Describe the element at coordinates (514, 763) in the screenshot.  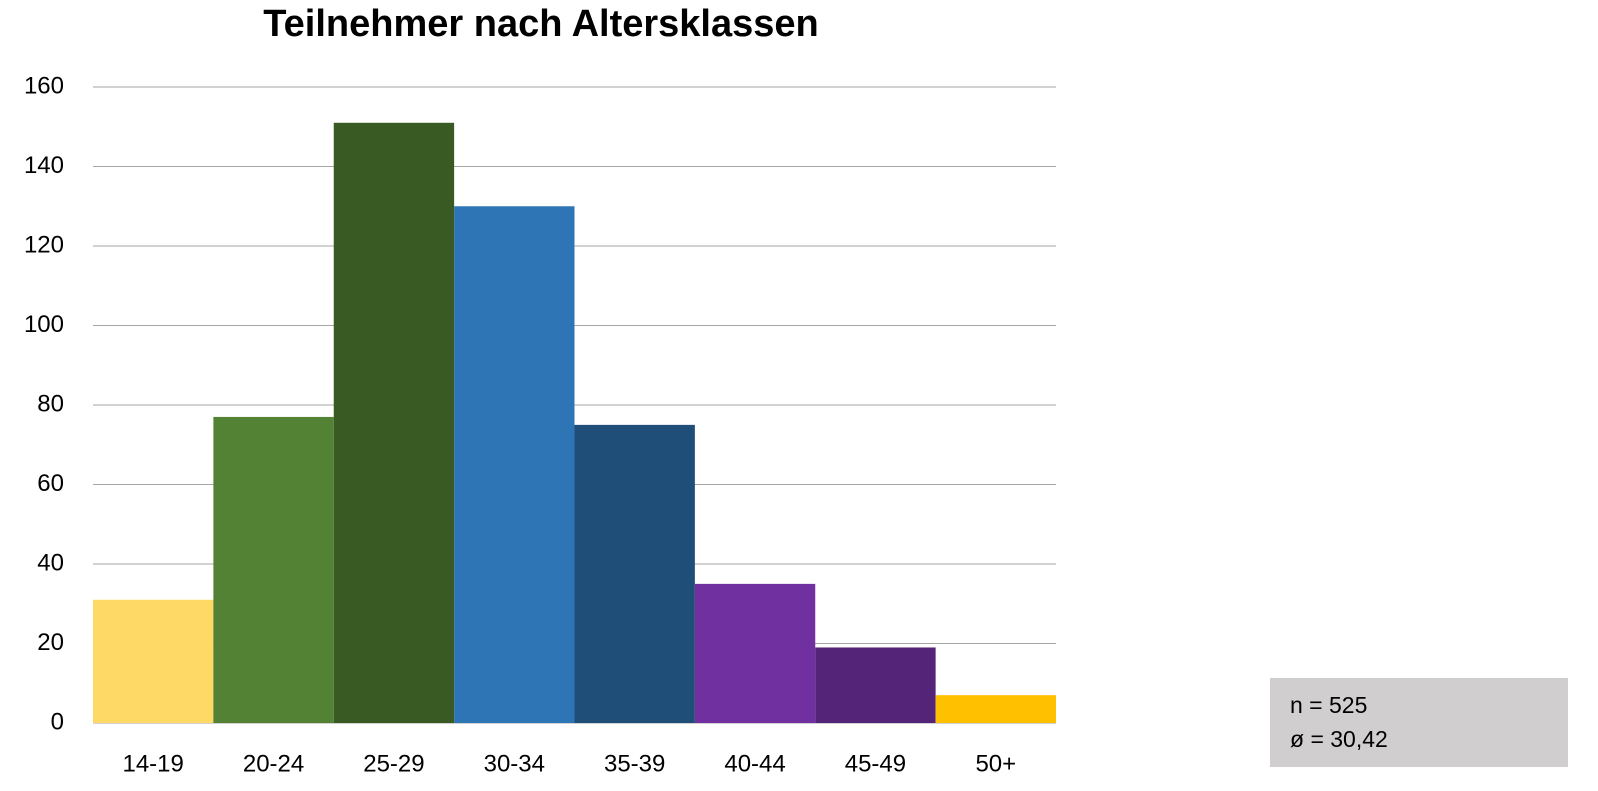
I see `x-tick-label: 30-34` at that location.